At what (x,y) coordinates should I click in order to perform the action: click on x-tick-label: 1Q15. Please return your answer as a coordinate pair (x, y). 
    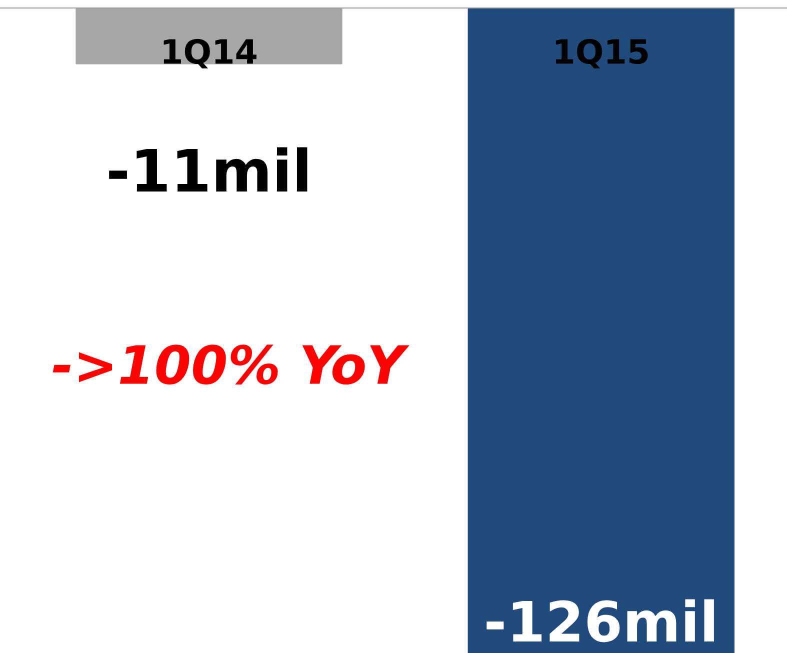
    Looking at the image, I should click on (602, 53).